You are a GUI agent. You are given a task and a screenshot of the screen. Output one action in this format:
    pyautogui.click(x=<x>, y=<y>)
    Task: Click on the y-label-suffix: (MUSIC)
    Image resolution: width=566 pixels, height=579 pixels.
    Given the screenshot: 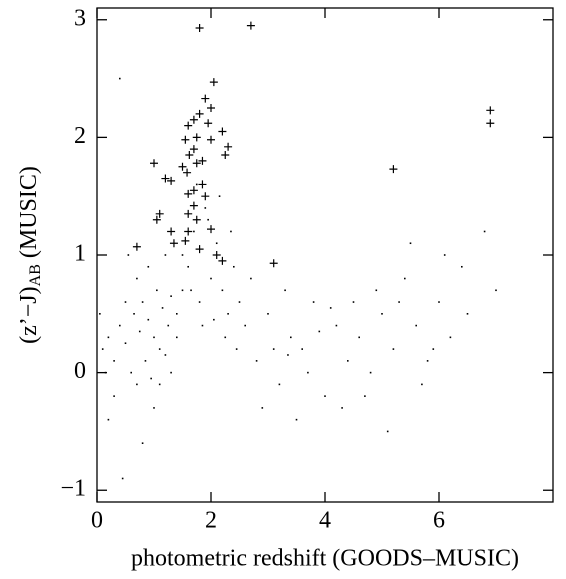 What is the action you would take?
    pyautogui.click(x=29, y=215)
    